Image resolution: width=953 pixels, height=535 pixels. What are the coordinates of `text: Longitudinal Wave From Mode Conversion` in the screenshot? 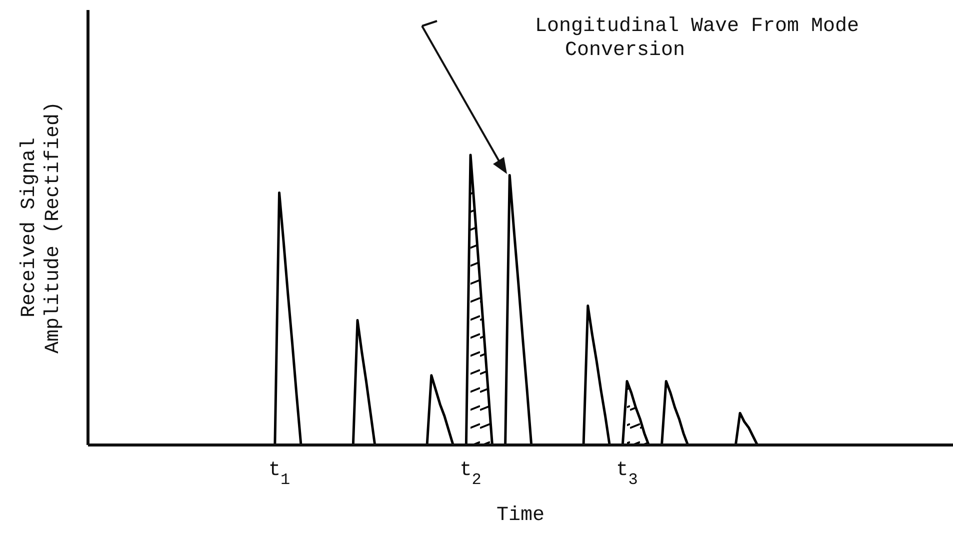 It's located at (697, 38).